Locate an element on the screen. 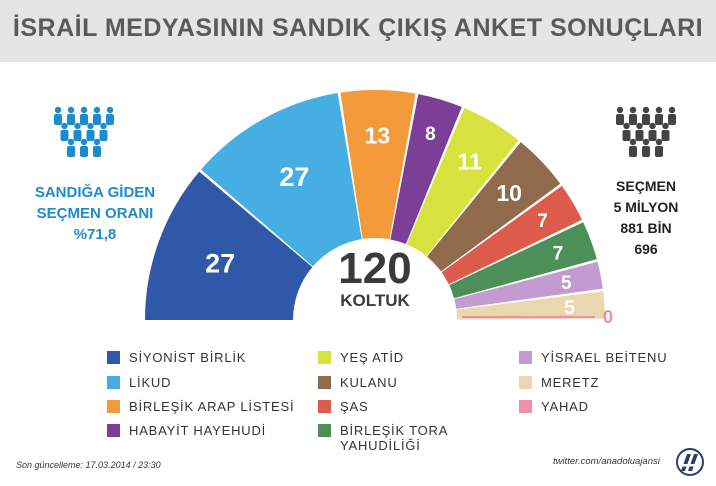  seat-label-bi-rle-i-k-arap-li-stesi-: 13 is located at coordinates (378, 135).